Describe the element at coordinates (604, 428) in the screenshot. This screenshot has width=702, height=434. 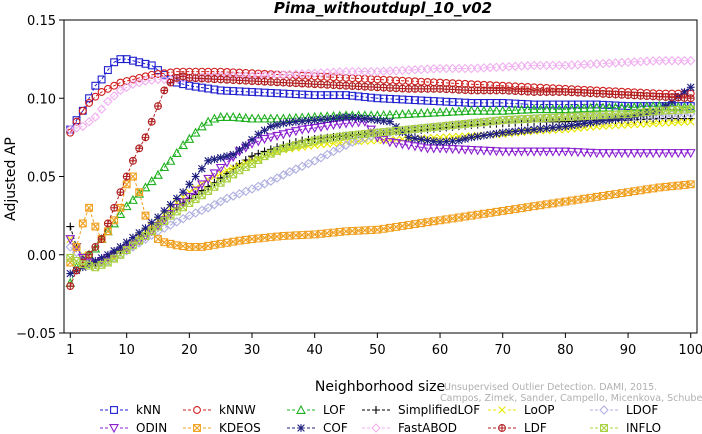
I see `legend-marker-inflo` at that location.